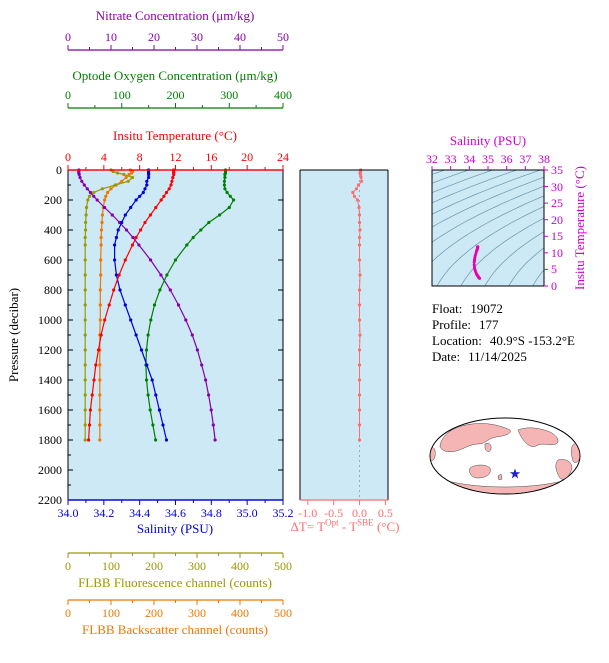 This screenshot has width=609, height=663. Describe the element at coordinates (175, 528) in the screenshot. I see `salinity-axis-title: Salinity (PSU)` at that location.